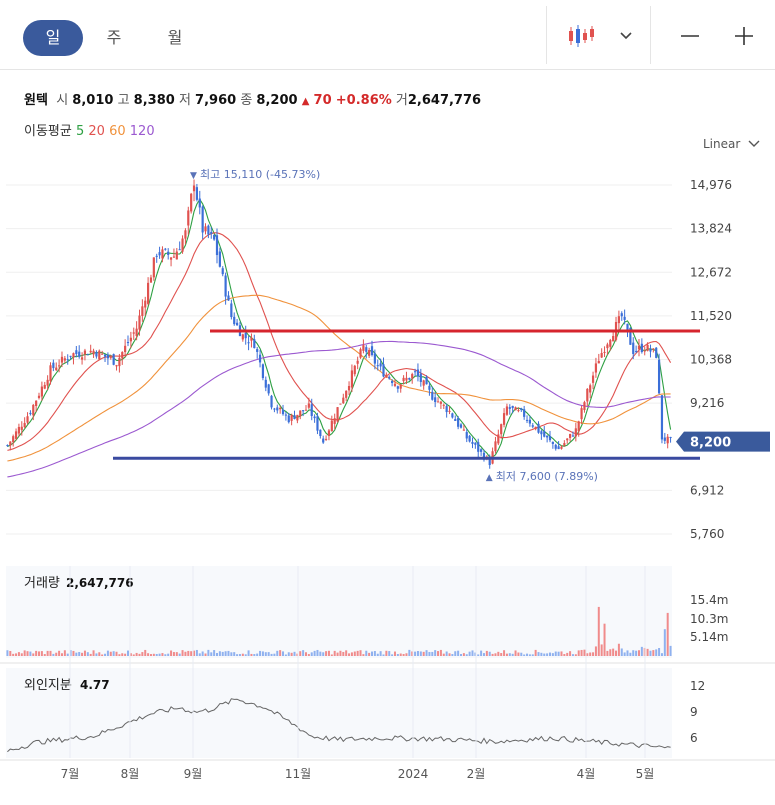  Describe the element at coordinates (690, 36) in the screenshot. I see `minus-icon` at that location.